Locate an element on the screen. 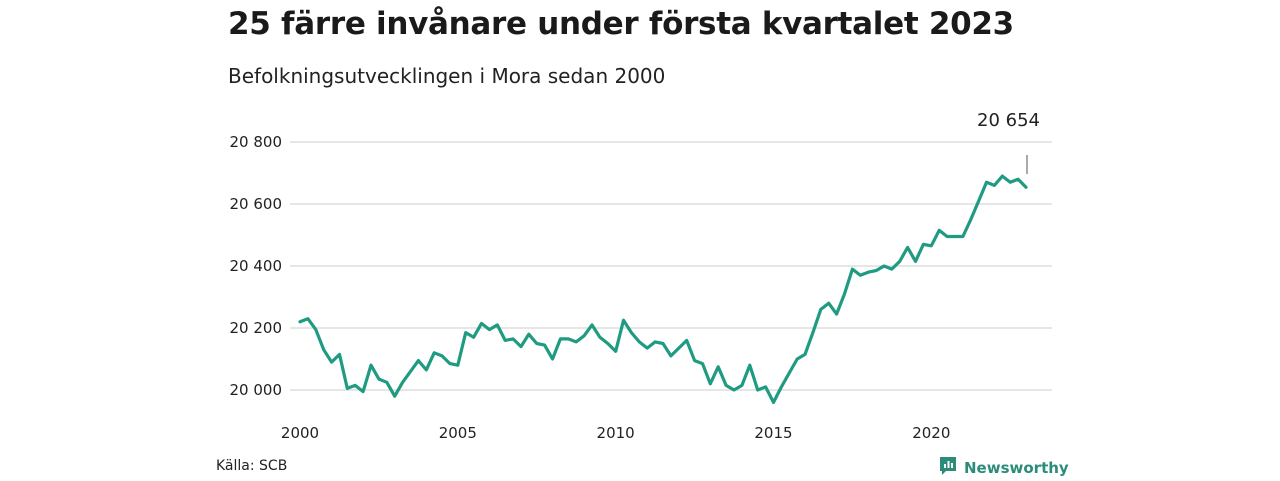 This screenshot has width=1280, height=481. y-tick-label: 20 800 is located at coordinates (256, 142).